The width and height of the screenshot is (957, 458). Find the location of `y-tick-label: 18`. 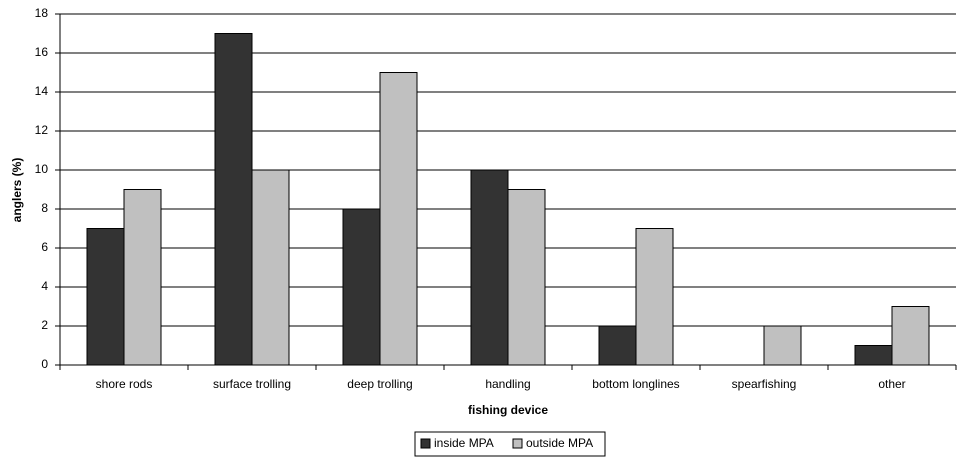

y-tick-label: 18 is located at coordinates (42, 13).